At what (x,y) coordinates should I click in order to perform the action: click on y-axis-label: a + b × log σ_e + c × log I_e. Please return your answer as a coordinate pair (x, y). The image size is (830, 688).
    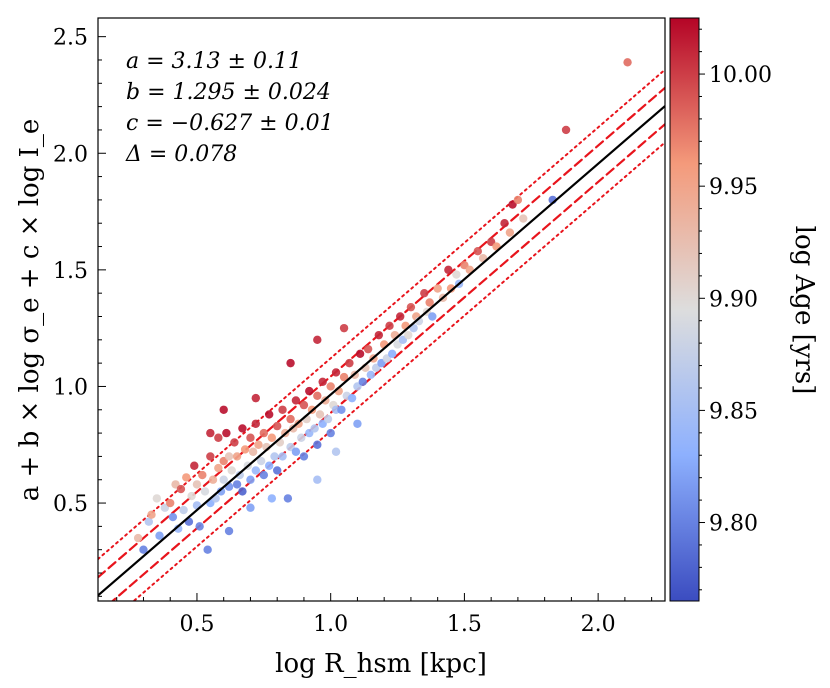
    Looking at the image, I should click on (30, 310).